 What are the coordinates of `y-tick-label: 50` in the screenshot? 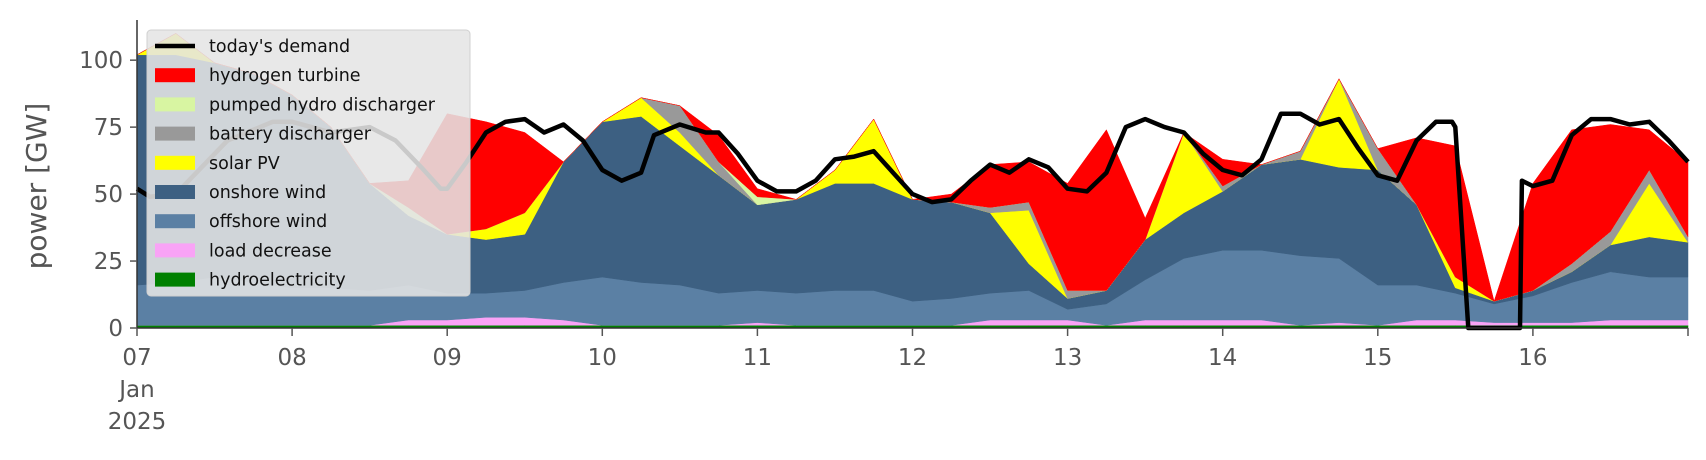 It's located at (108, 195).